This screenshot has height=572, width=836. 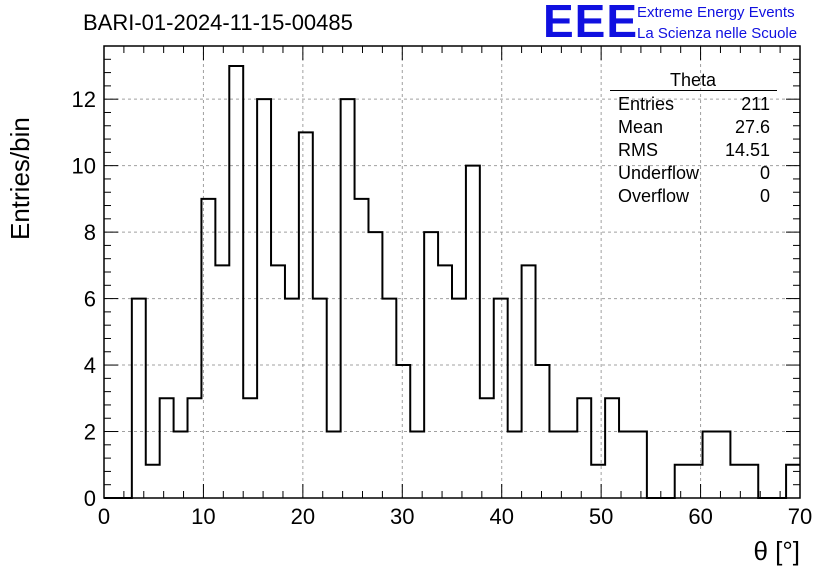 I want to click on x-tick-label: 30, so click(x=402, y=516).